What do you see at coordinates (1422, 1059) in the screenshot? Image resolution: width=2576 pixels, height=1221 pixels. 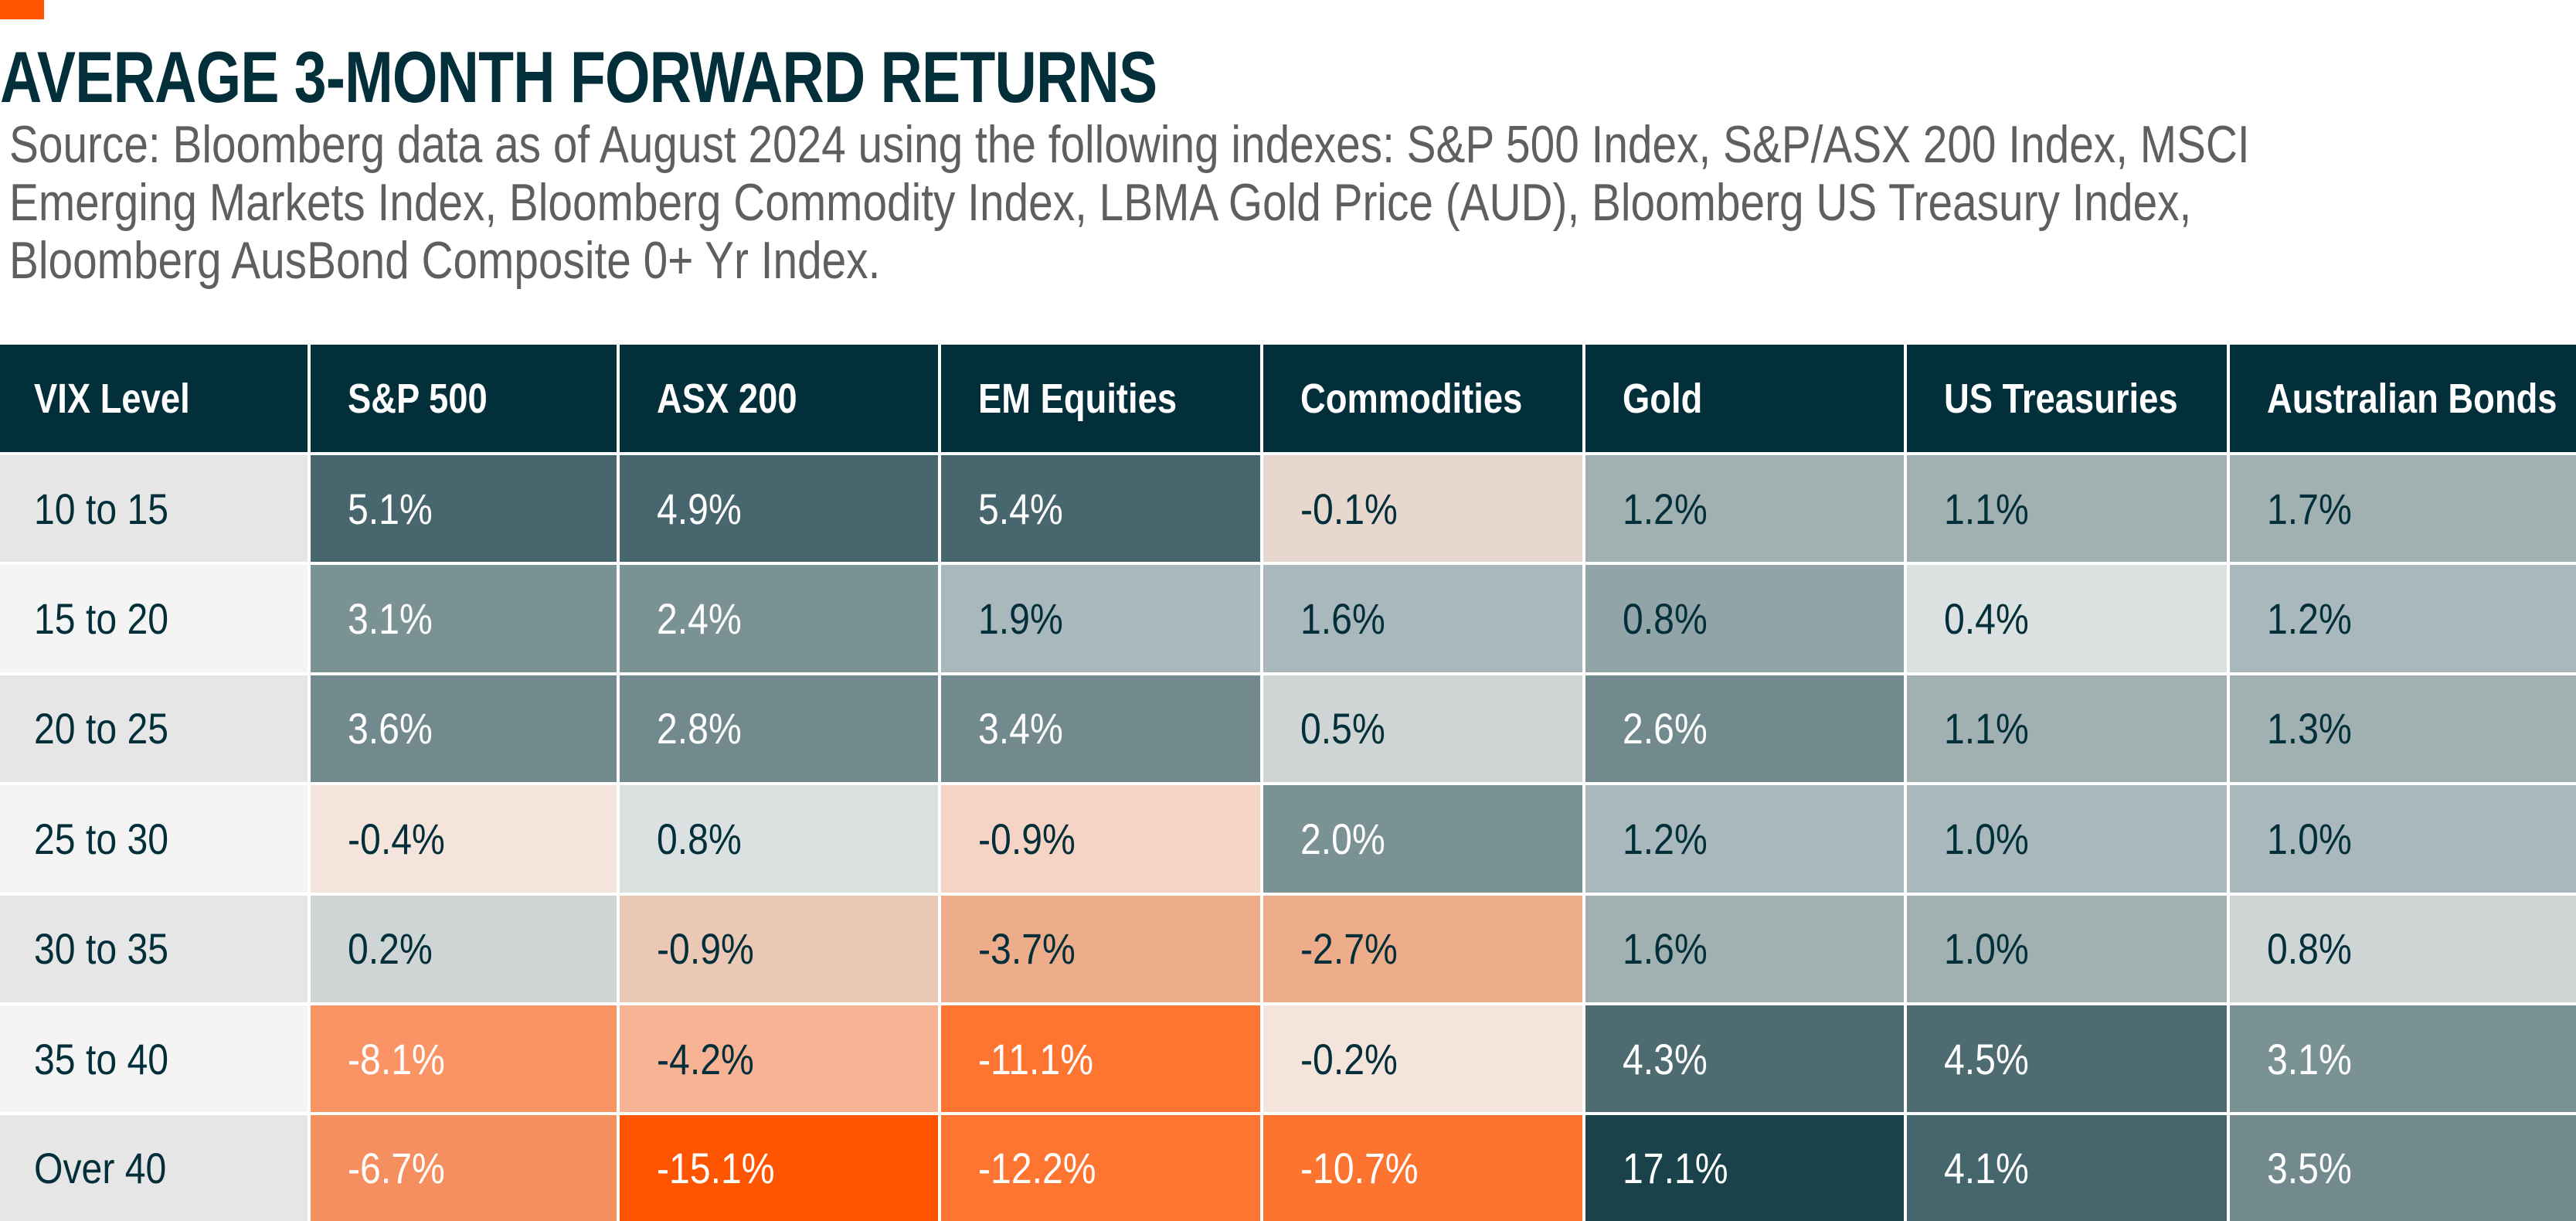 I see `heatmap-cell: -0.2%` at bounding box center [1422, 1059].